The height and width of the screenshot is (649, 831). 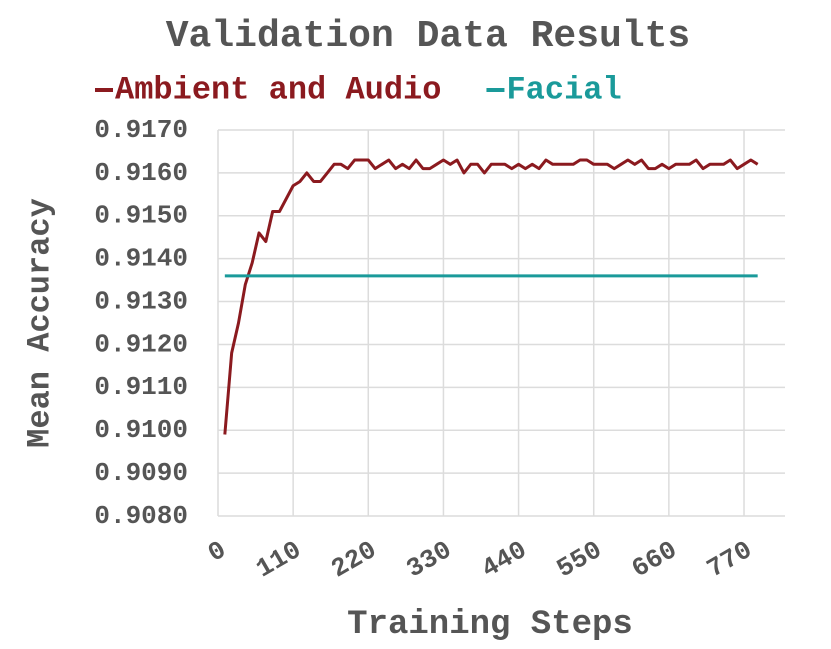 What do you see at coordinates (354, 559) in the screenshot?
I see `x-tick-label: 220` at bounding box center [354, 559].